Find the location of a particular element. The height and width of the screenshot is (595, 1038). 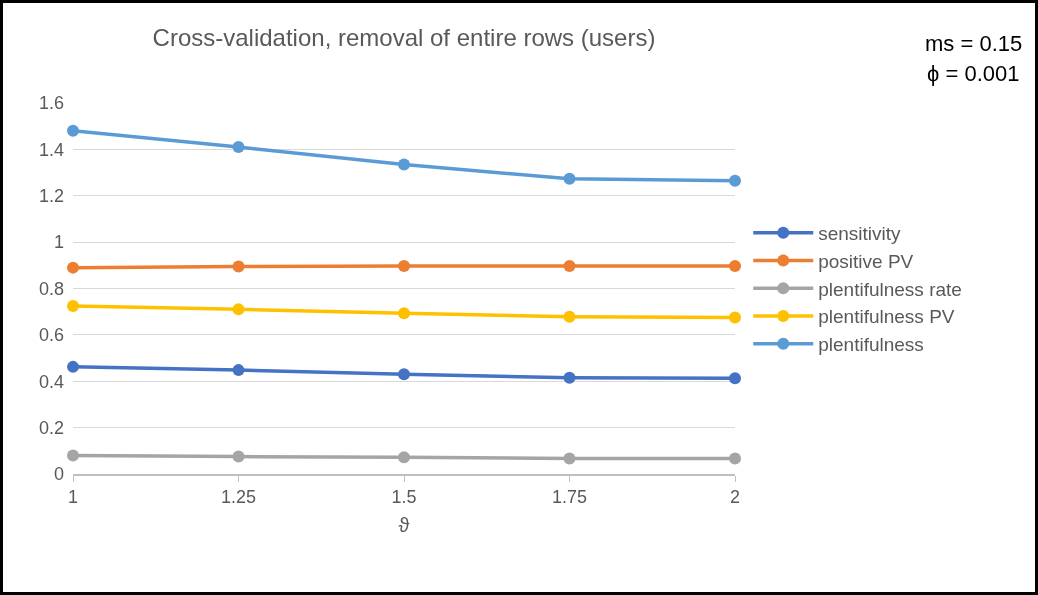

y-tick-label: 0.8 is located at coordinates (51, 288).